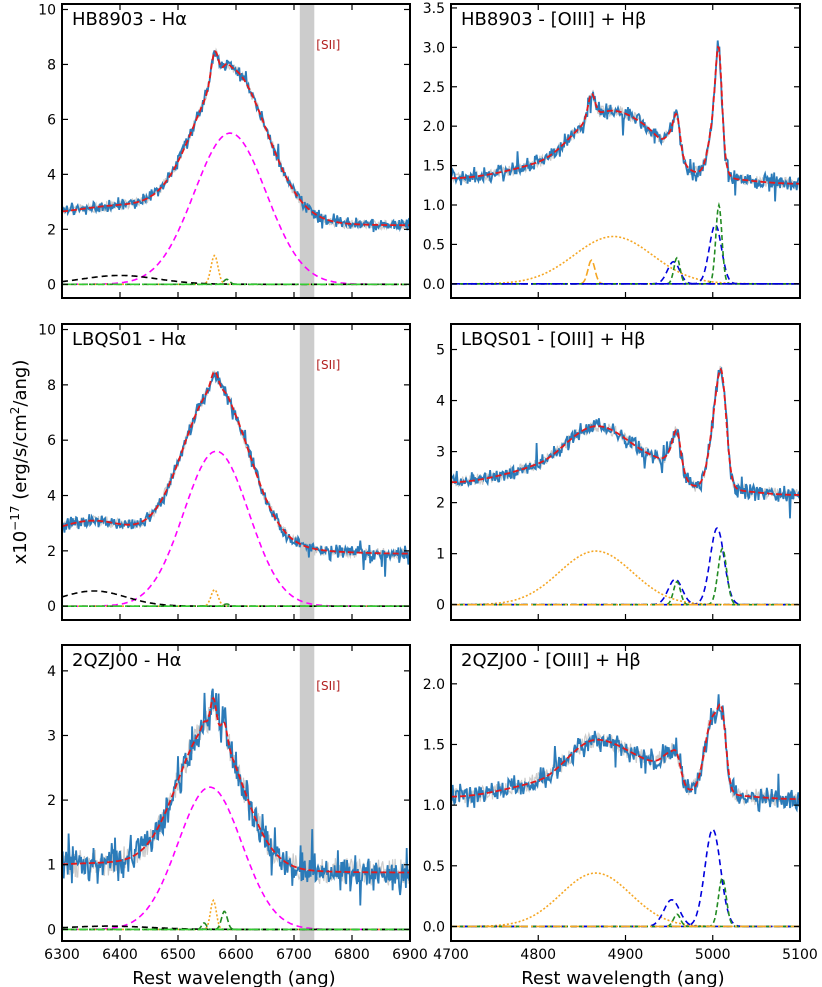 Image resolution: width=822 pixels, height=987 pixels. What do you see at coordinates (451, 955) in the screenshot?
I see `x-tick-label: 4700` at bounding box center [451, 955].